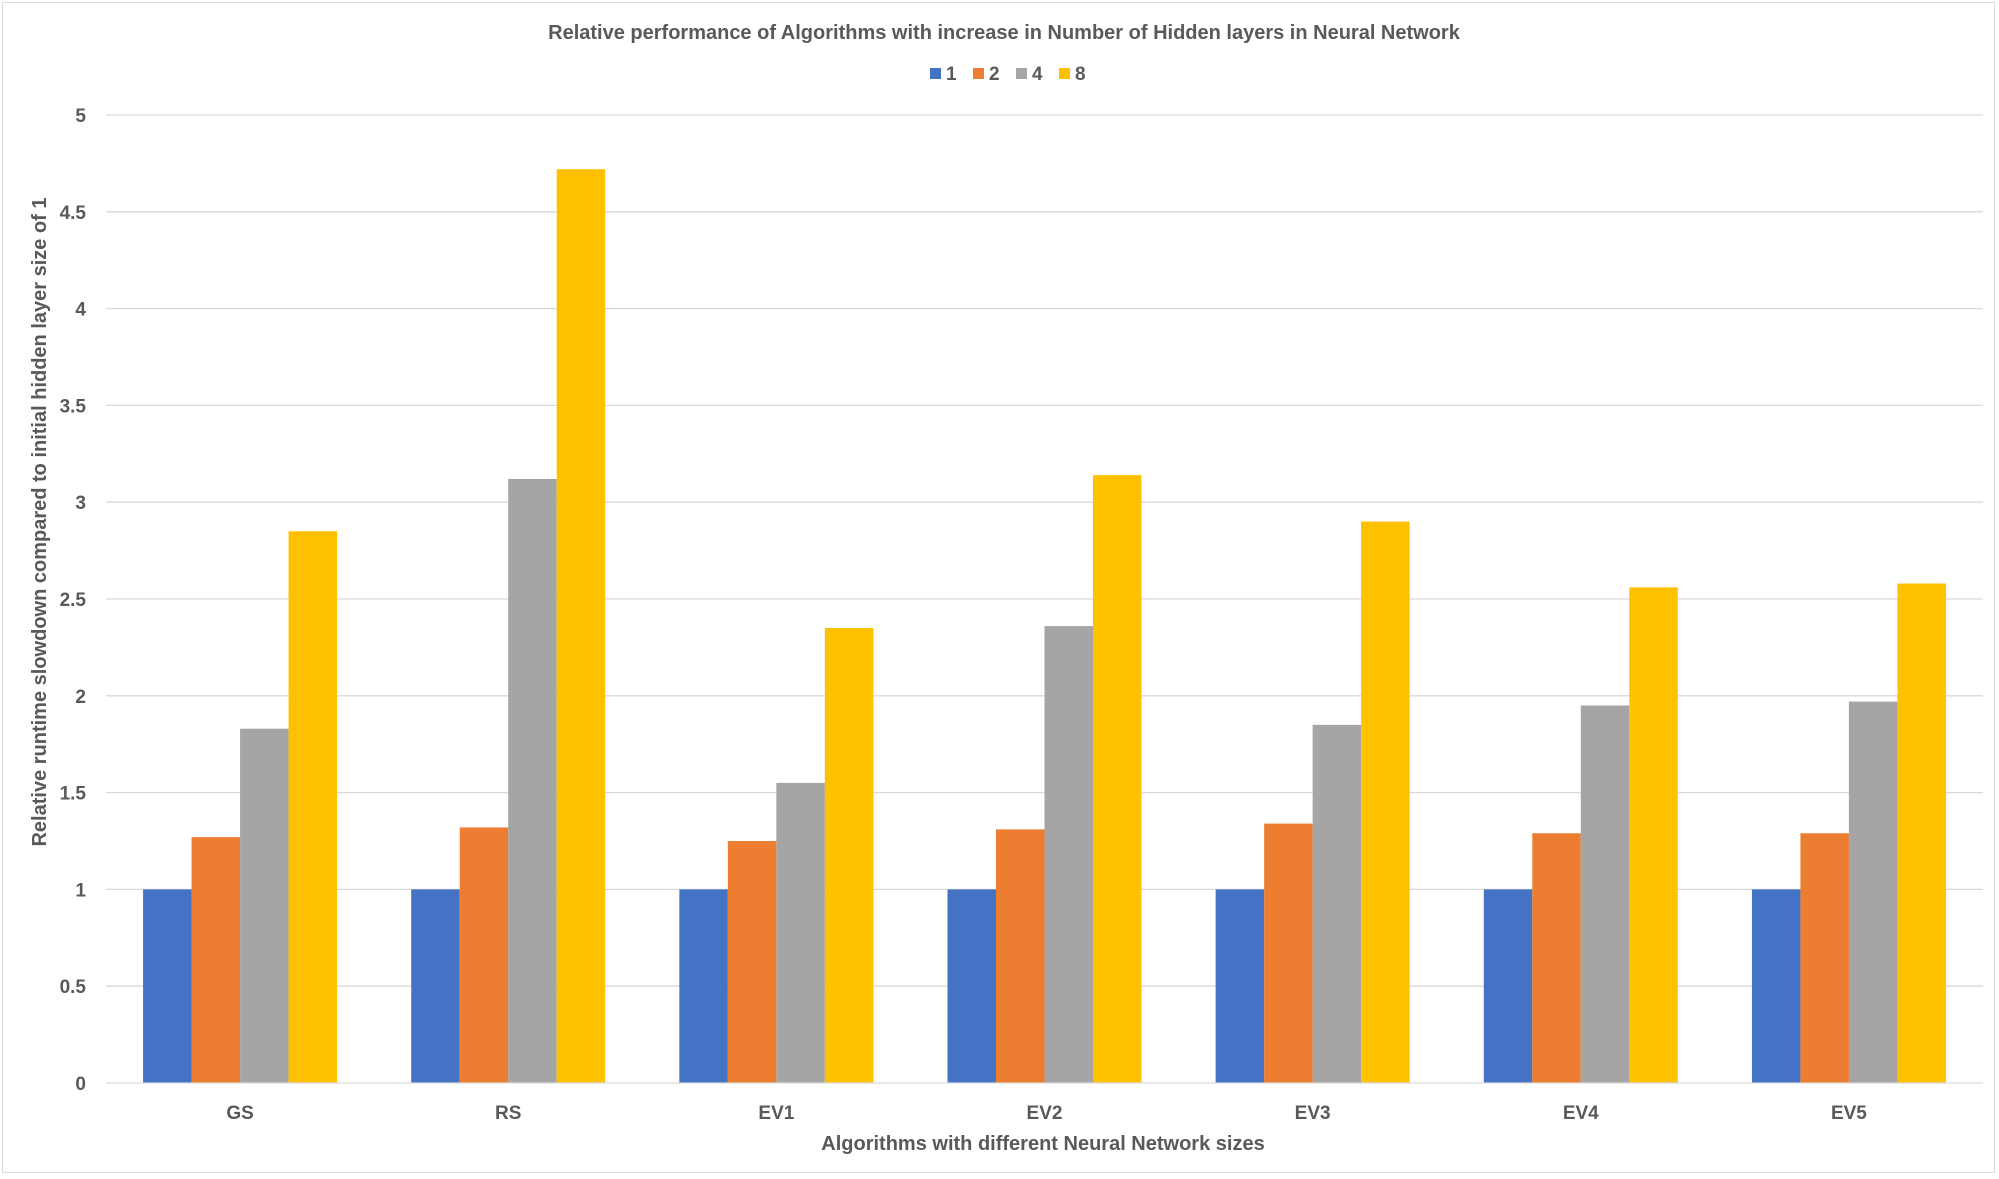 This screenshot has height=1179, width=1999. I want to click on y-tick-label: 1.5, so click(73, 794).